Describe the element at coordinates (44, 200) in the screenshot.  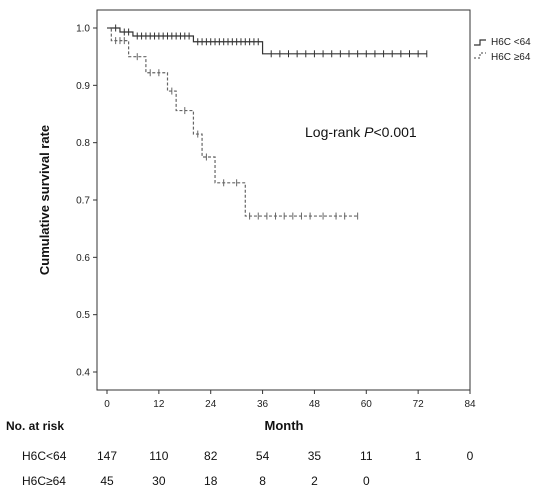
I see `y-axis-title: Cumulative survival rate` at that location.